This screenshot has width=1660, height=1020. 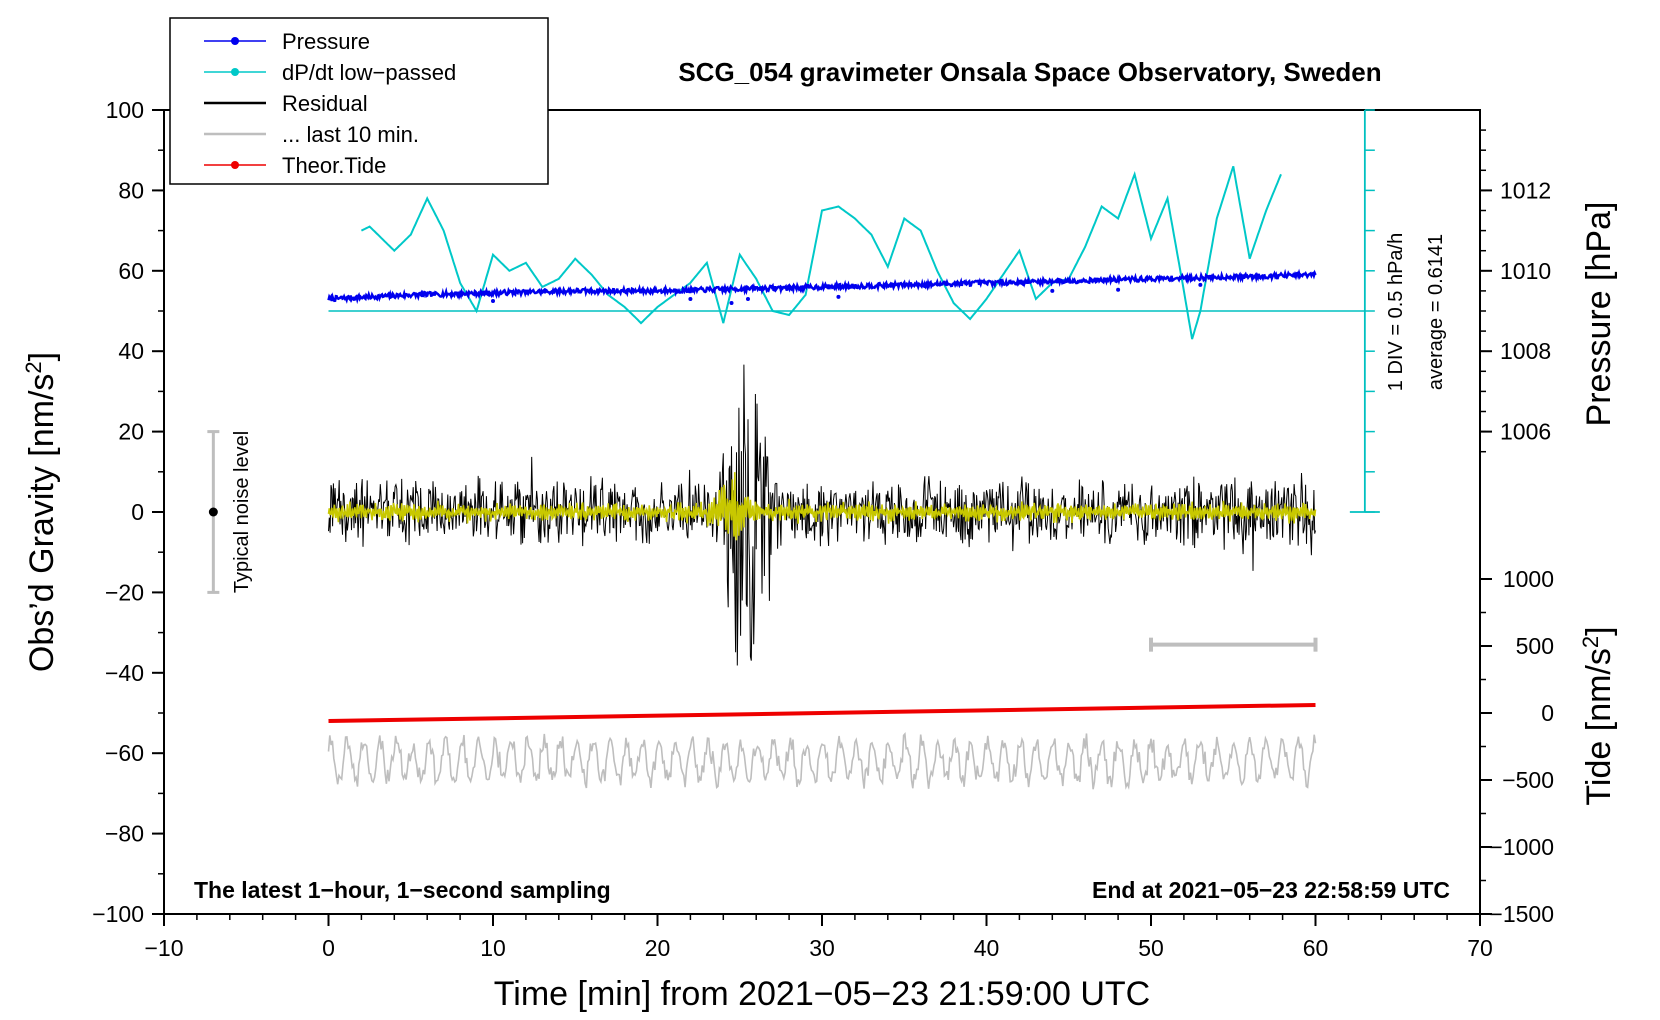 What do you see at coordinates (350, 134) in the screenshot?
I see `legend-label: ... last 10 min.` at bounding box center [350, 134].